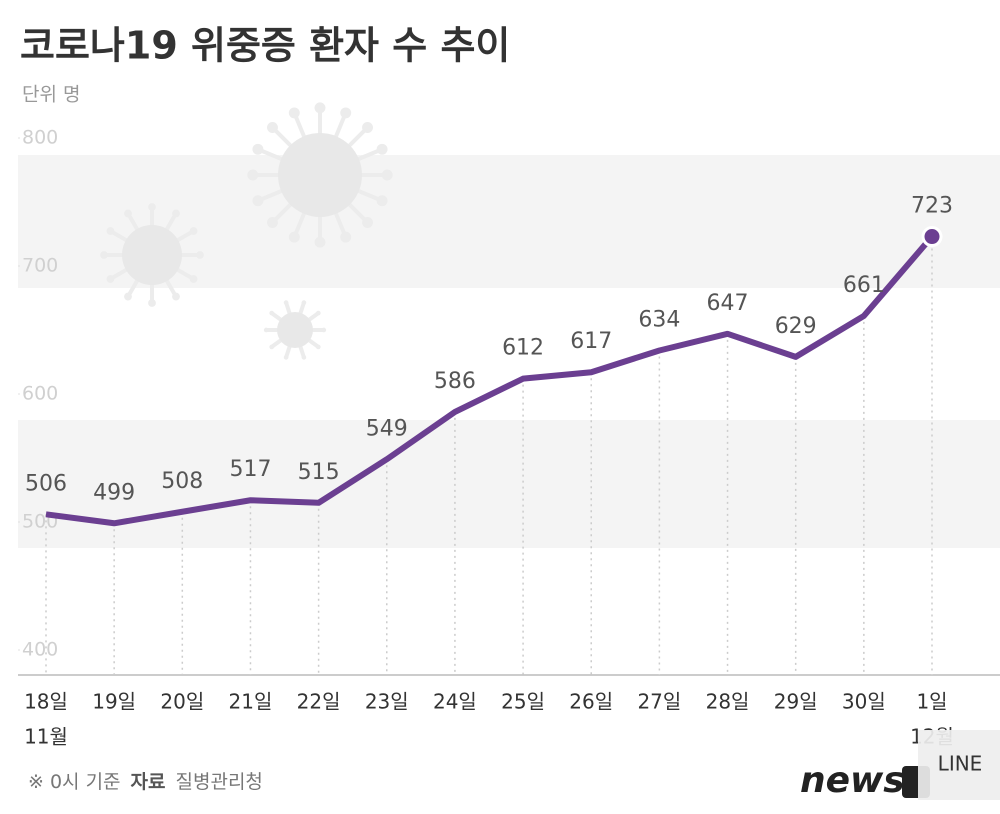 This screenshot has width=1000, height=814. Describe the element at coordinates (46, 737) in the screenshot. I see `x-sublabel: 11월` at that location.